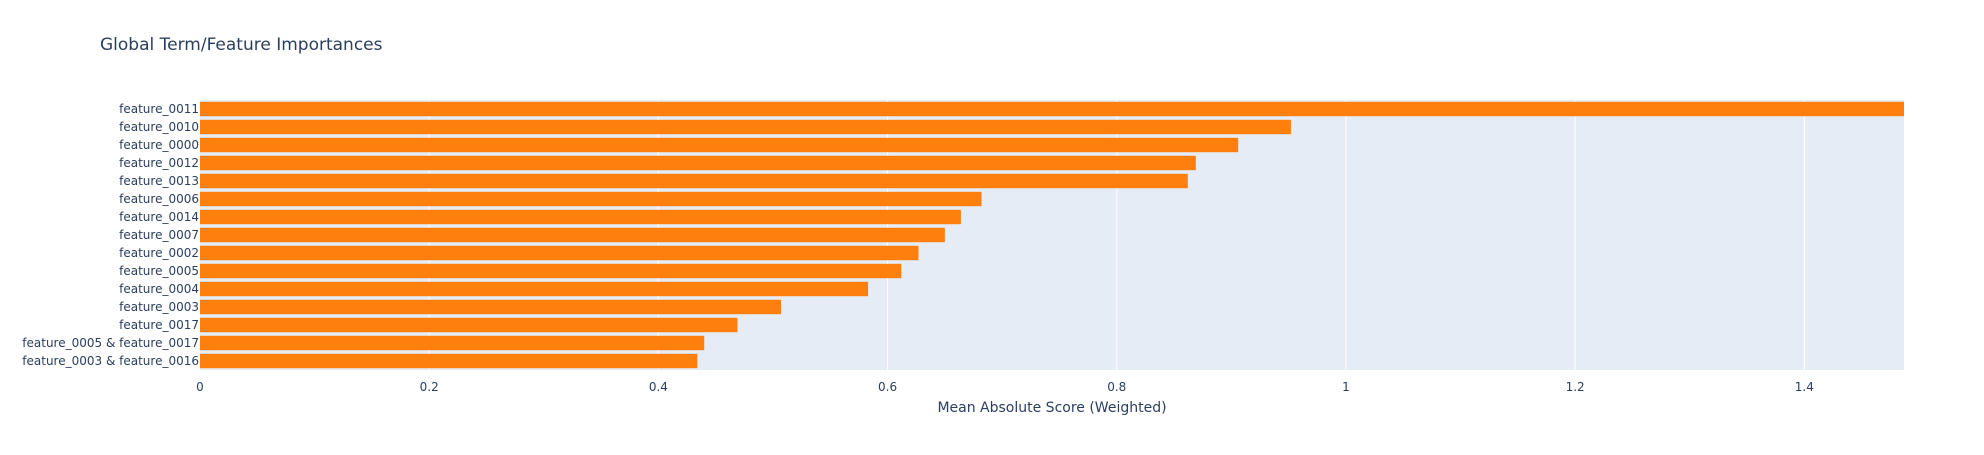  Describe the element at coordinates (887, 387) in the screenshot. I see `x-tick-label: 0.6` at that location.